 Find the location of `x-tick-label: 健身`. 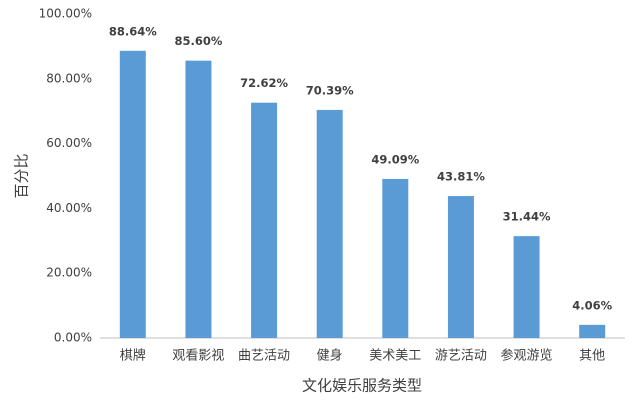

x-tick-label: 健身 is located at coordinates (330, 356).